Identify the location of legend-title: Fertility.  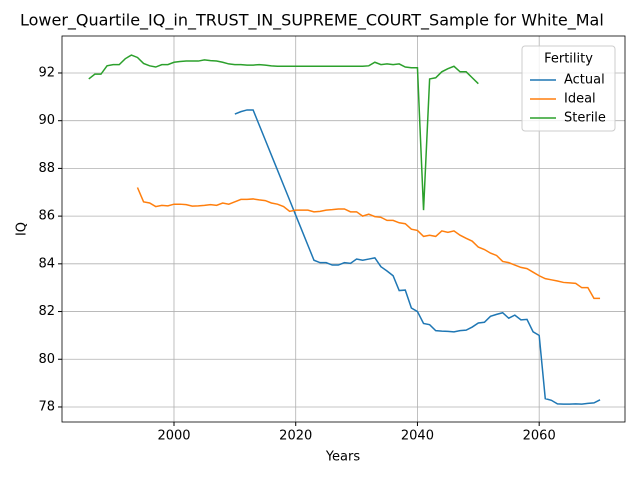
(568, 59).